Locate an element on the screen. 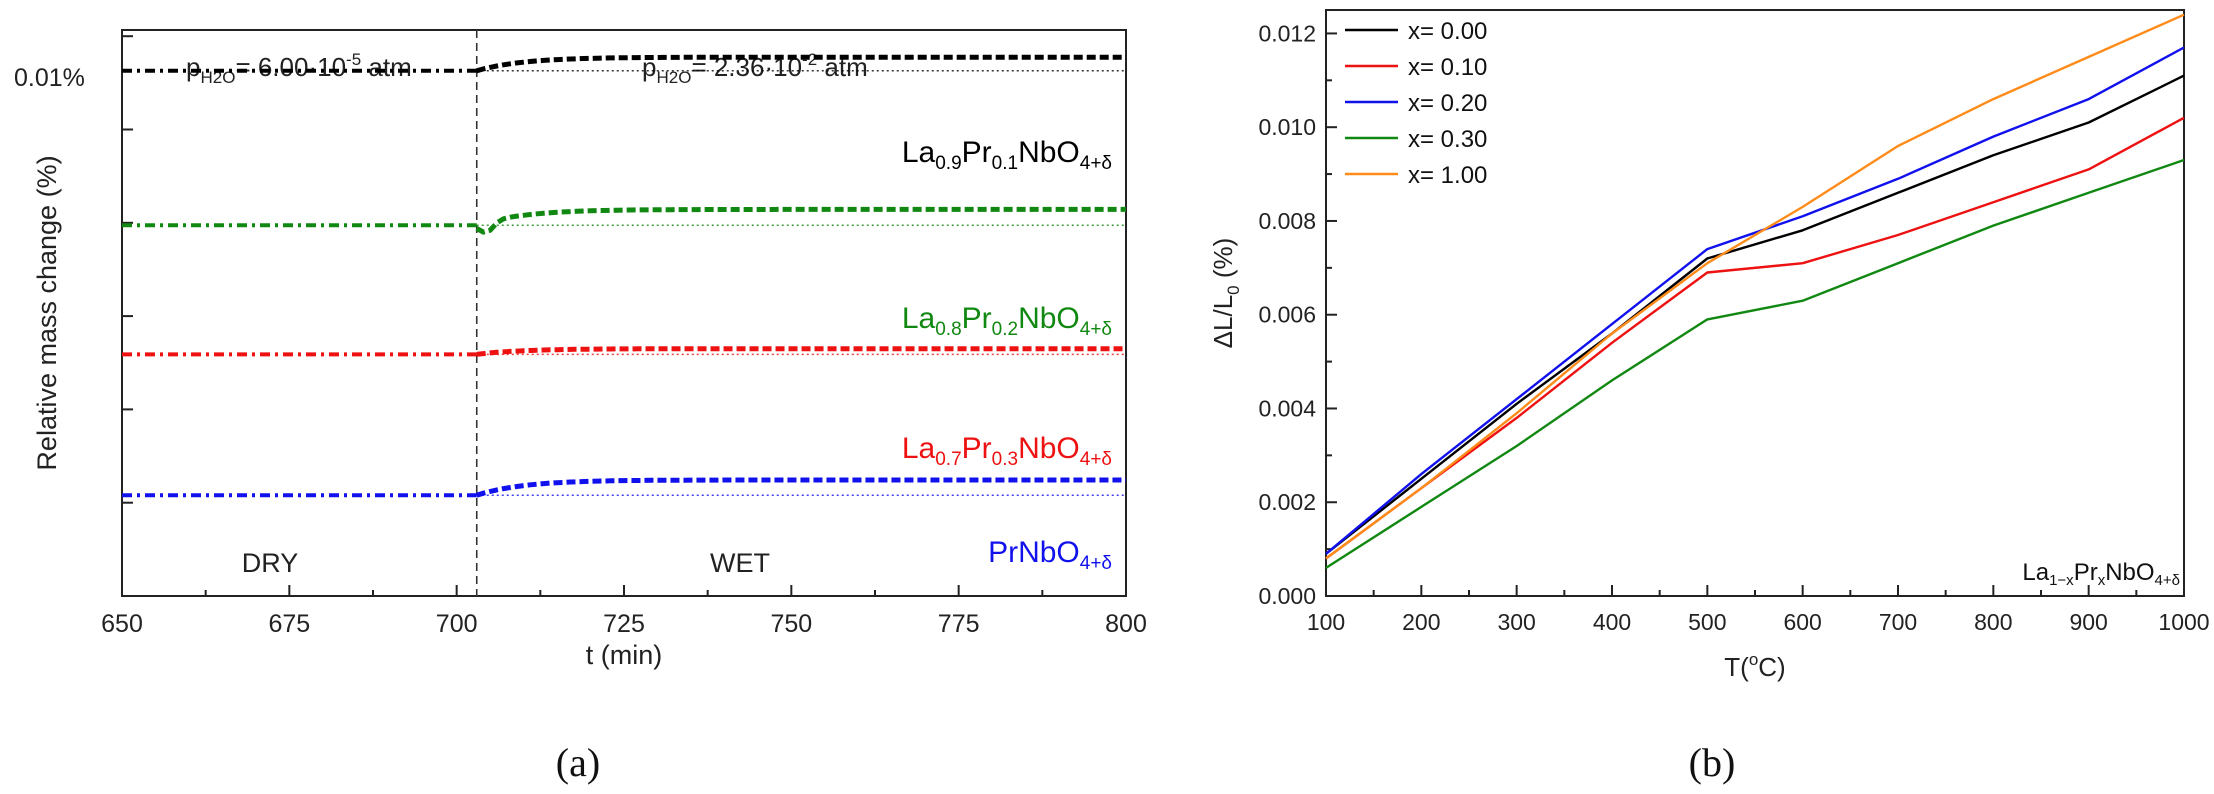  x-tick-label-a: 675 is located at coordinates (289, 624).